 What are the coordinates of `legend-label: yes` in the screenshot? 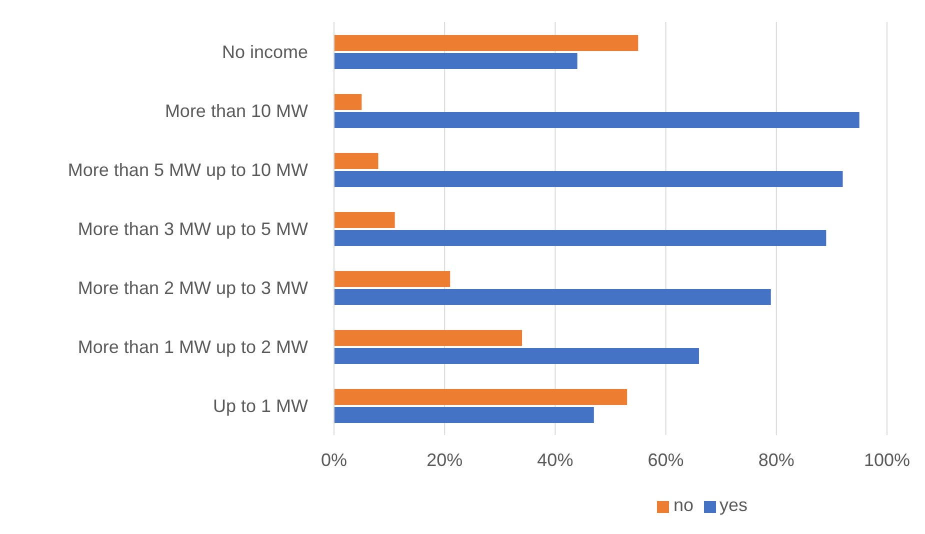 It's located at (734, 505).